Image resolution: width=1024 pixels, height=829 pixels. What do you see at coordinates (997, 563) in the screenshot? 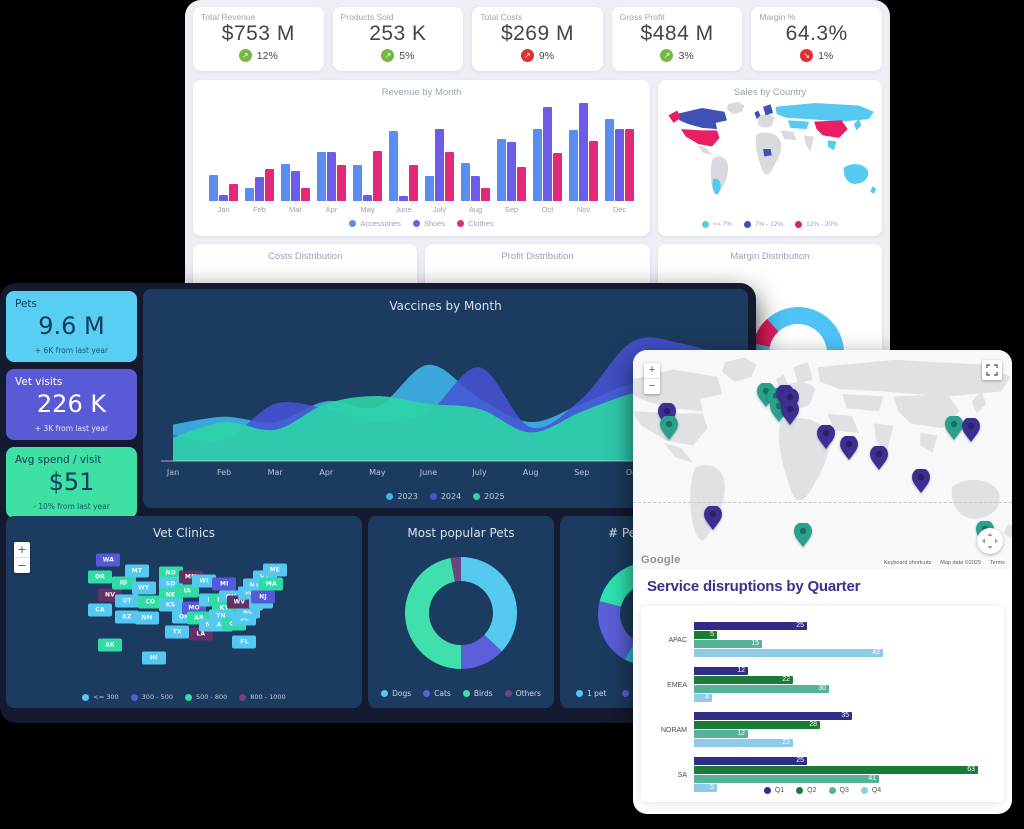
I see `terms-link: Terms` at bounding box center [997, 563].